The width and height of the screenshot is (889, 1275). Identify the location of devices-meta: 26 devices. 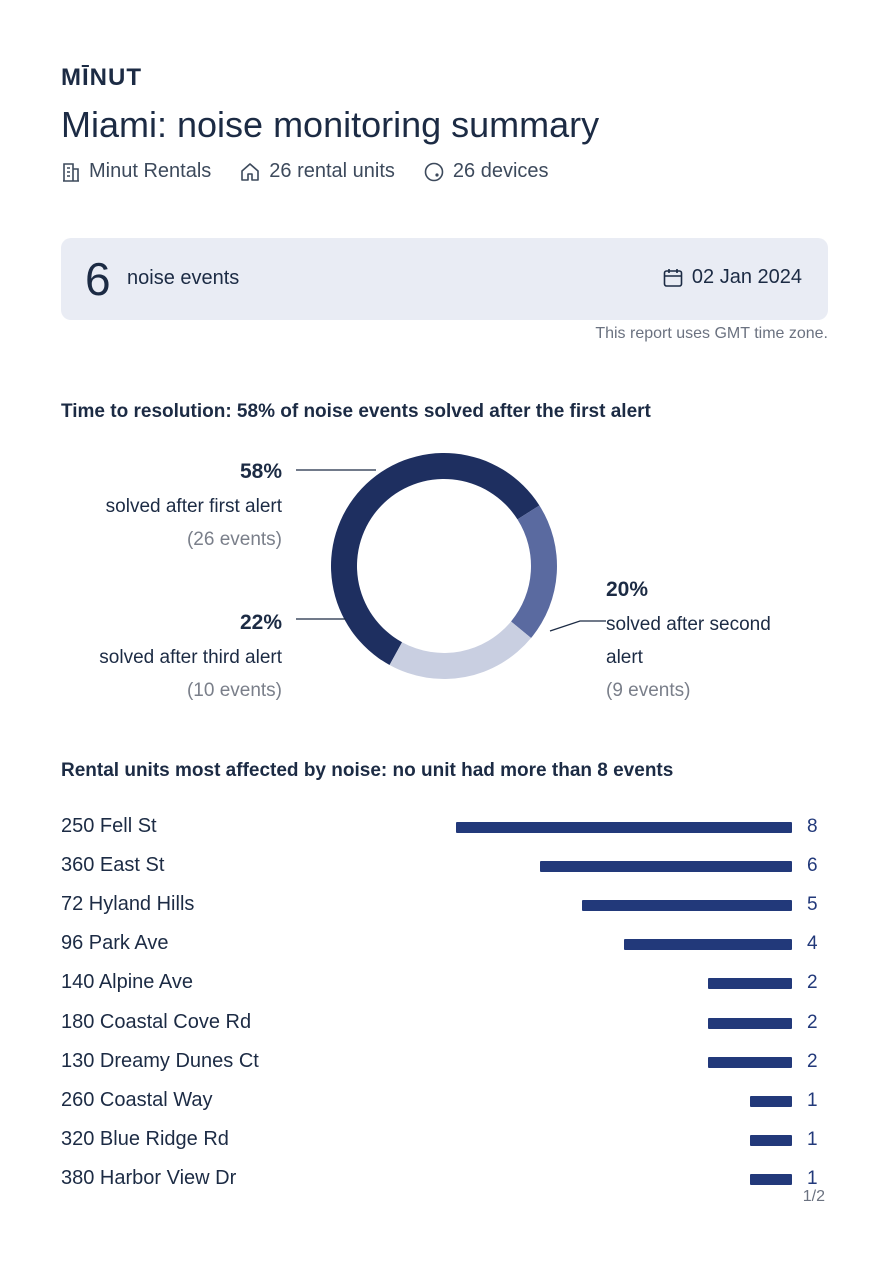
(486, 171).